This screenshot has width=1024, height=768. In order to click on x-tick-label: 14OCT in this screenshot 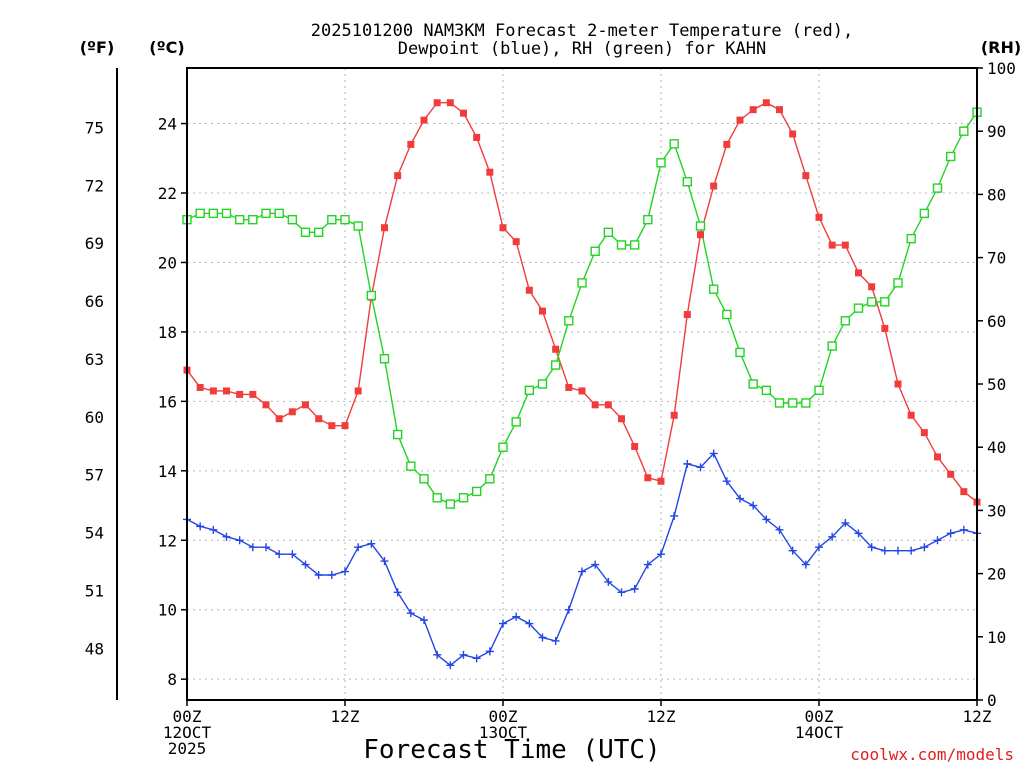, I will do `click(819, 732)`.